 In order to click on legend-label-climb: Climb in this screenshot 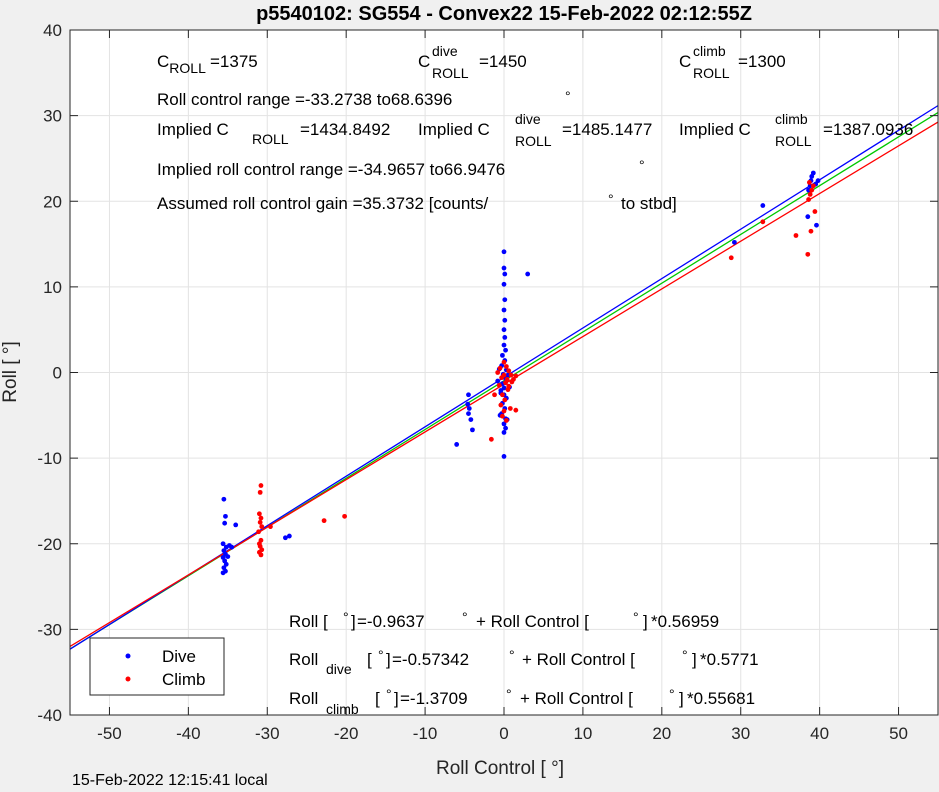, I will do `click(183, 679)`.